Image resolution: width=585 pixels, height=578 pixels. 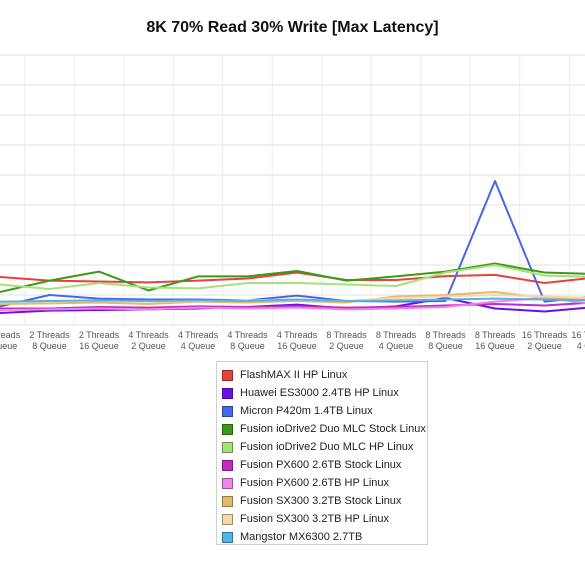 I want to click on legend-label: Mangstor MX6300 2.7TB, so click(x=301, y=537).